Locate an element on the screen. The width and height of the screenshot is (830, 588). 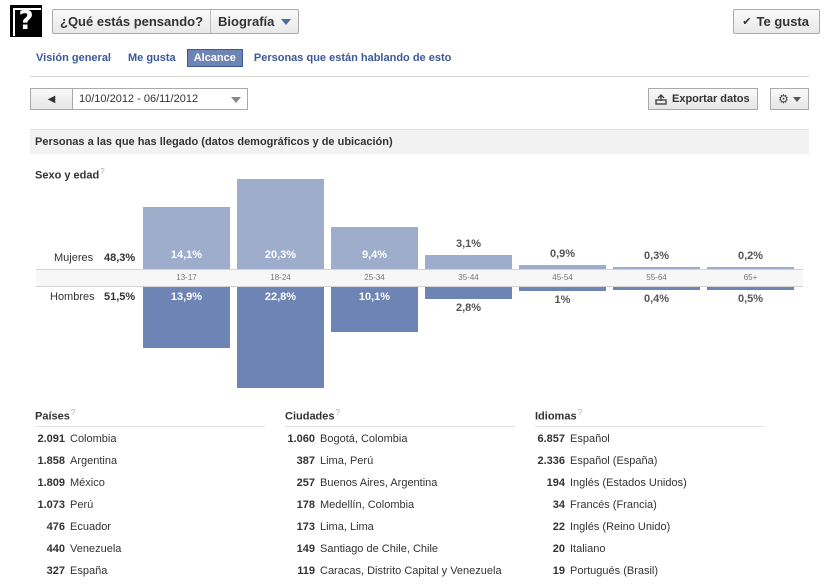
list-item-count: 178 is located at coordinates (305, 505).